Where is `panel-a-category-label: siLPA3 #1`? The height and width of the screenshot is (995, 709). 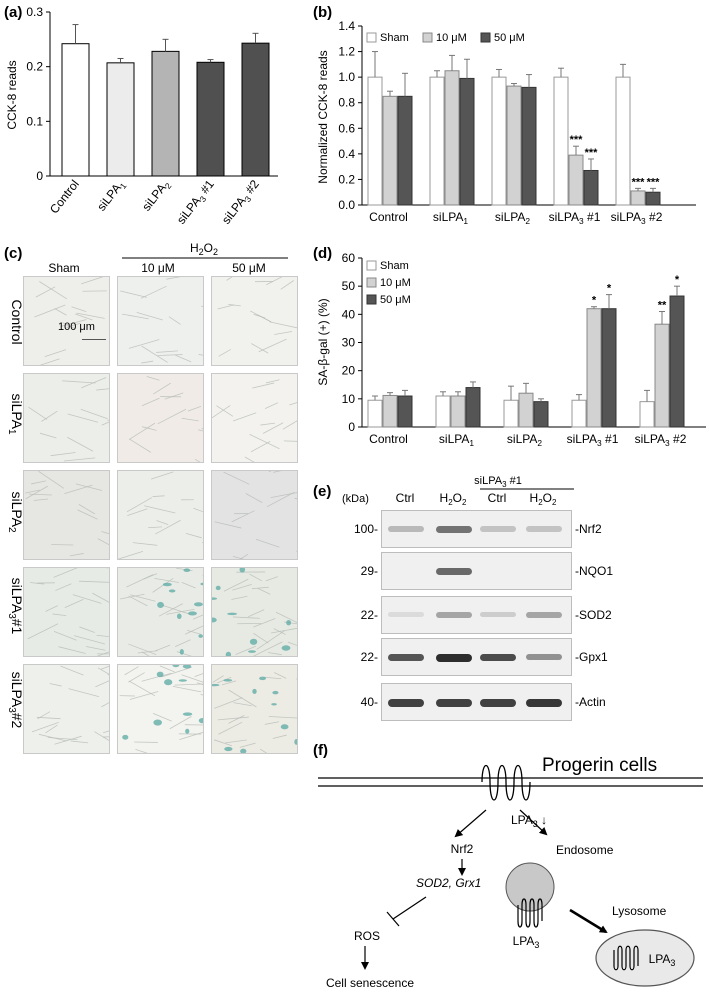
panel-a-category-label: siLPA3 #1 is located at coordinates (196, 202).